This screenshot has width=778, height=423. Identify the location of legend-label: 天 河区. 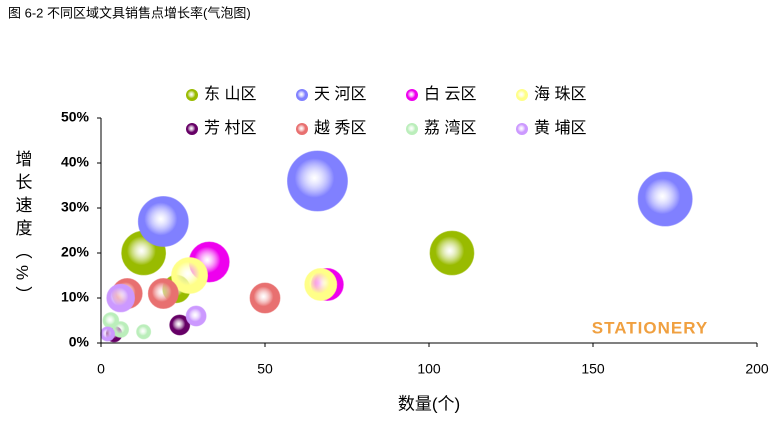
(340, 94).